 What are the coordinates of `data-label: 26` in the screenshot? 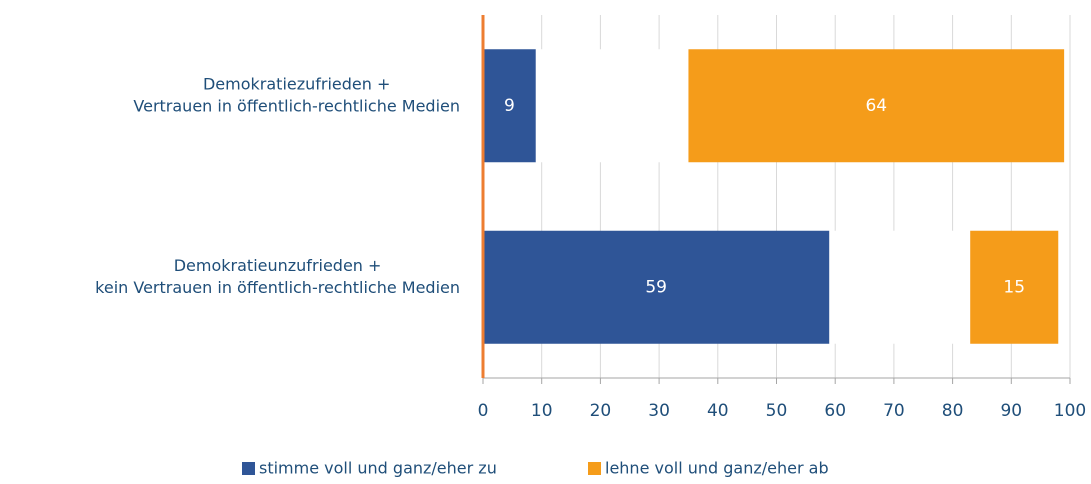 It's located at (612, 106).